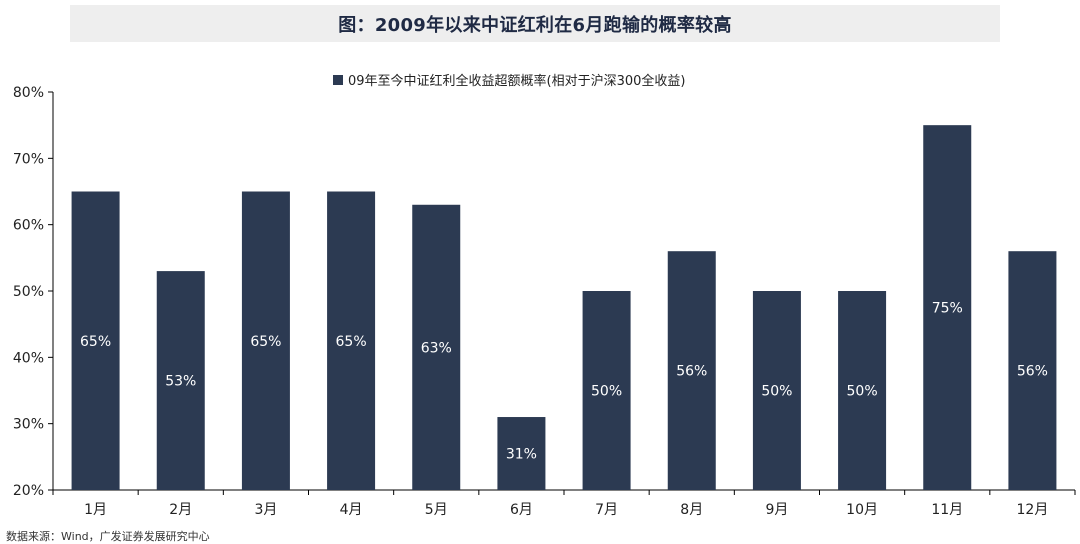 This screenshot has height=544, width=1080. I want to click on x-tick-label: 6月, so click(521, 510).